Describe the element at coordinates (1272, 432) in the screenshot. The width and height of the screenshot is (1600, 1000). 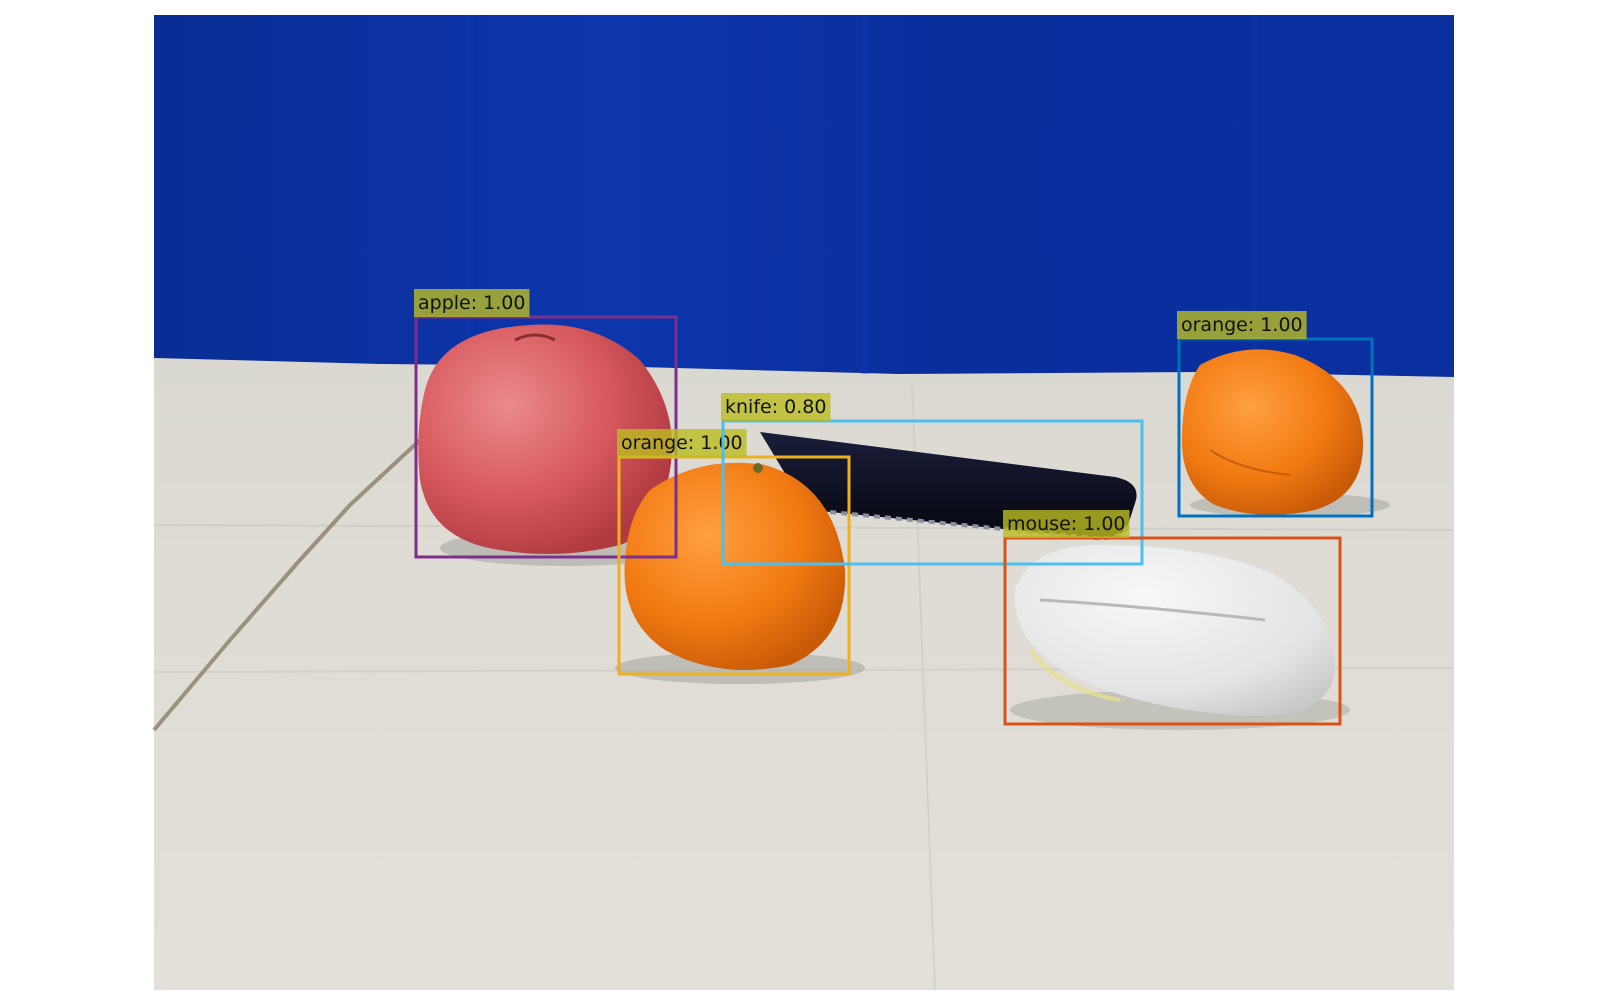
I see `orange-object-right` at that location.